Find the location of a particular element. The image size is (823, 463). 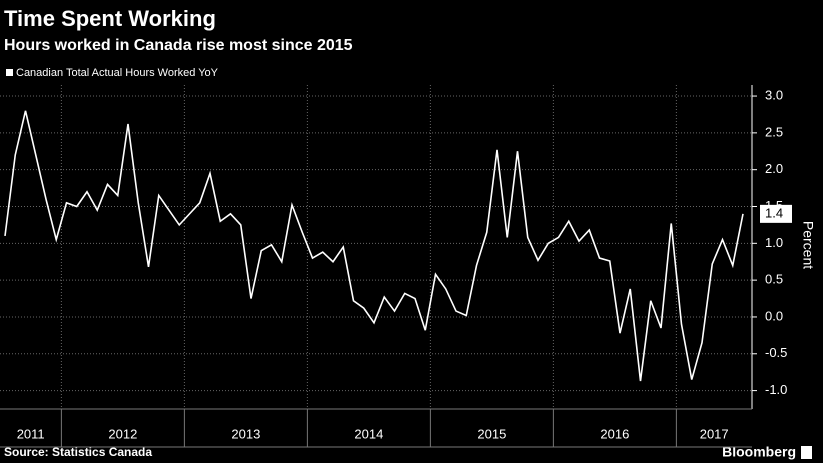

y-tick-label: 0.5 is located at coordinates (774, 279).